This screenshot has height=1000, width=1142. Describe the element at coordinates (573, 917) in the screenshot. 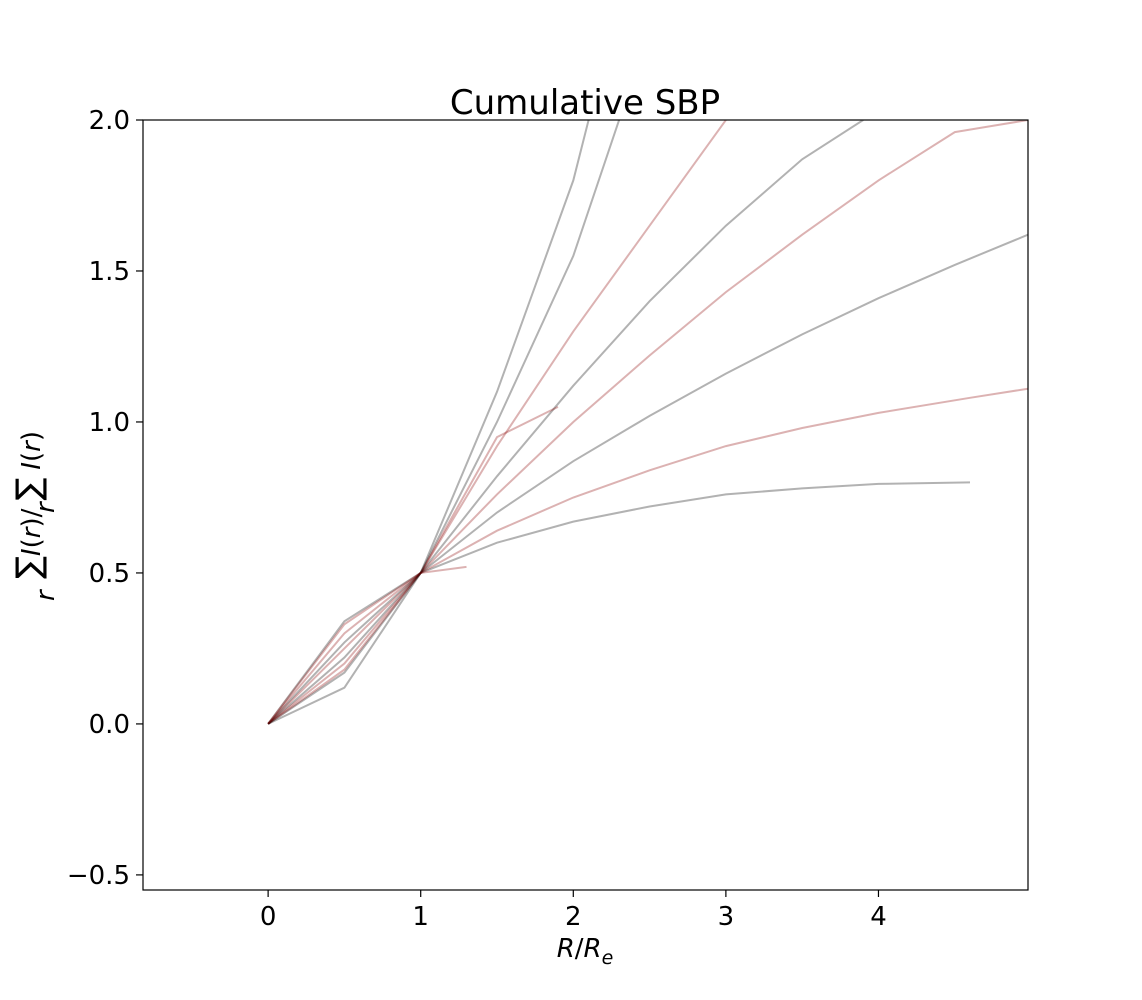

I see `x-tick-label-2: 2` at that location.